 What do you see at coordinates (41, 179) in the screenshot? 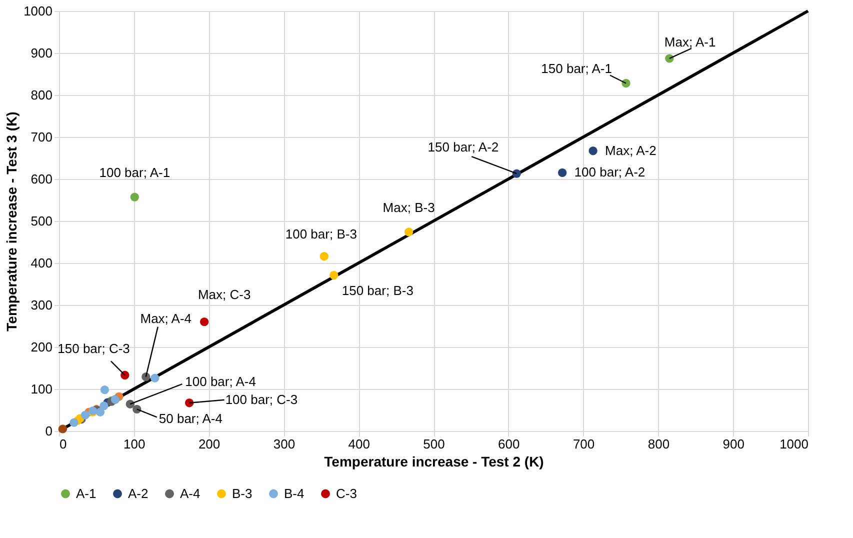
I see `y-tick-label: 600` at bounding box center [41, 179].